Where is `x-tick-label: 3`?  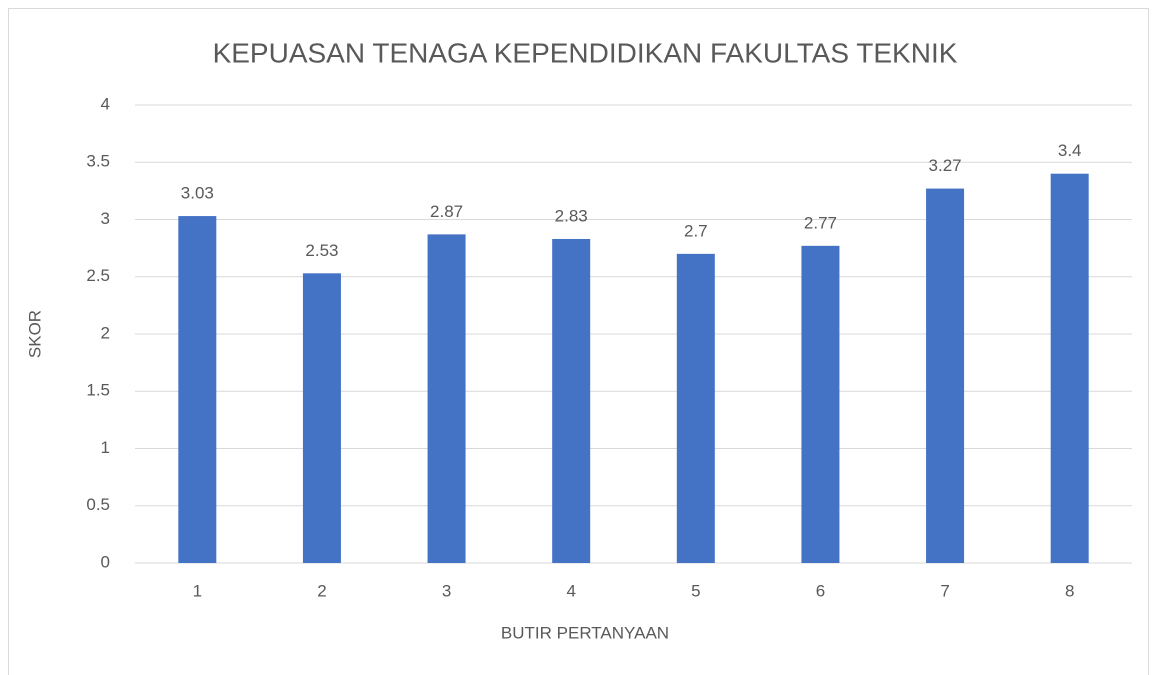
x-tick-label: 3 is located at coordinates (446, 590).